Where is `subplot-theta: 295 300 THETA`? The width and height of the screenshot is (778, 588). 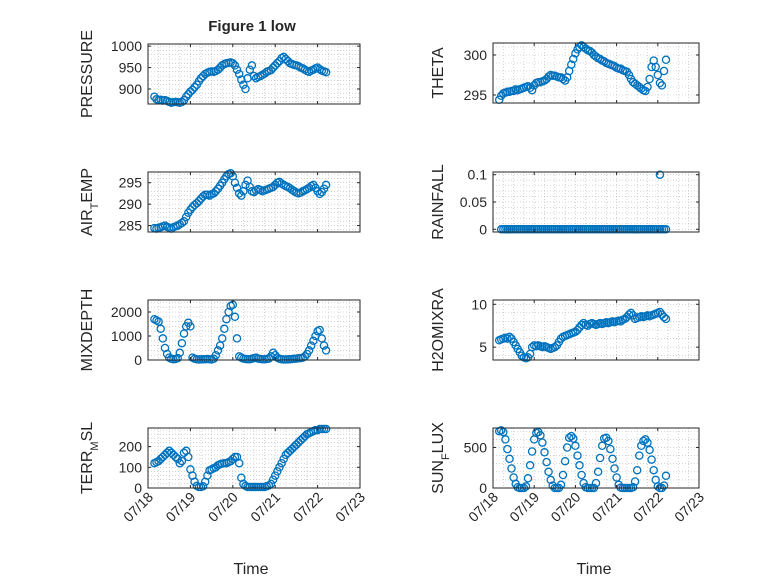
subplot-theta: 295 300 THETA is located at coordinates (565, 73).